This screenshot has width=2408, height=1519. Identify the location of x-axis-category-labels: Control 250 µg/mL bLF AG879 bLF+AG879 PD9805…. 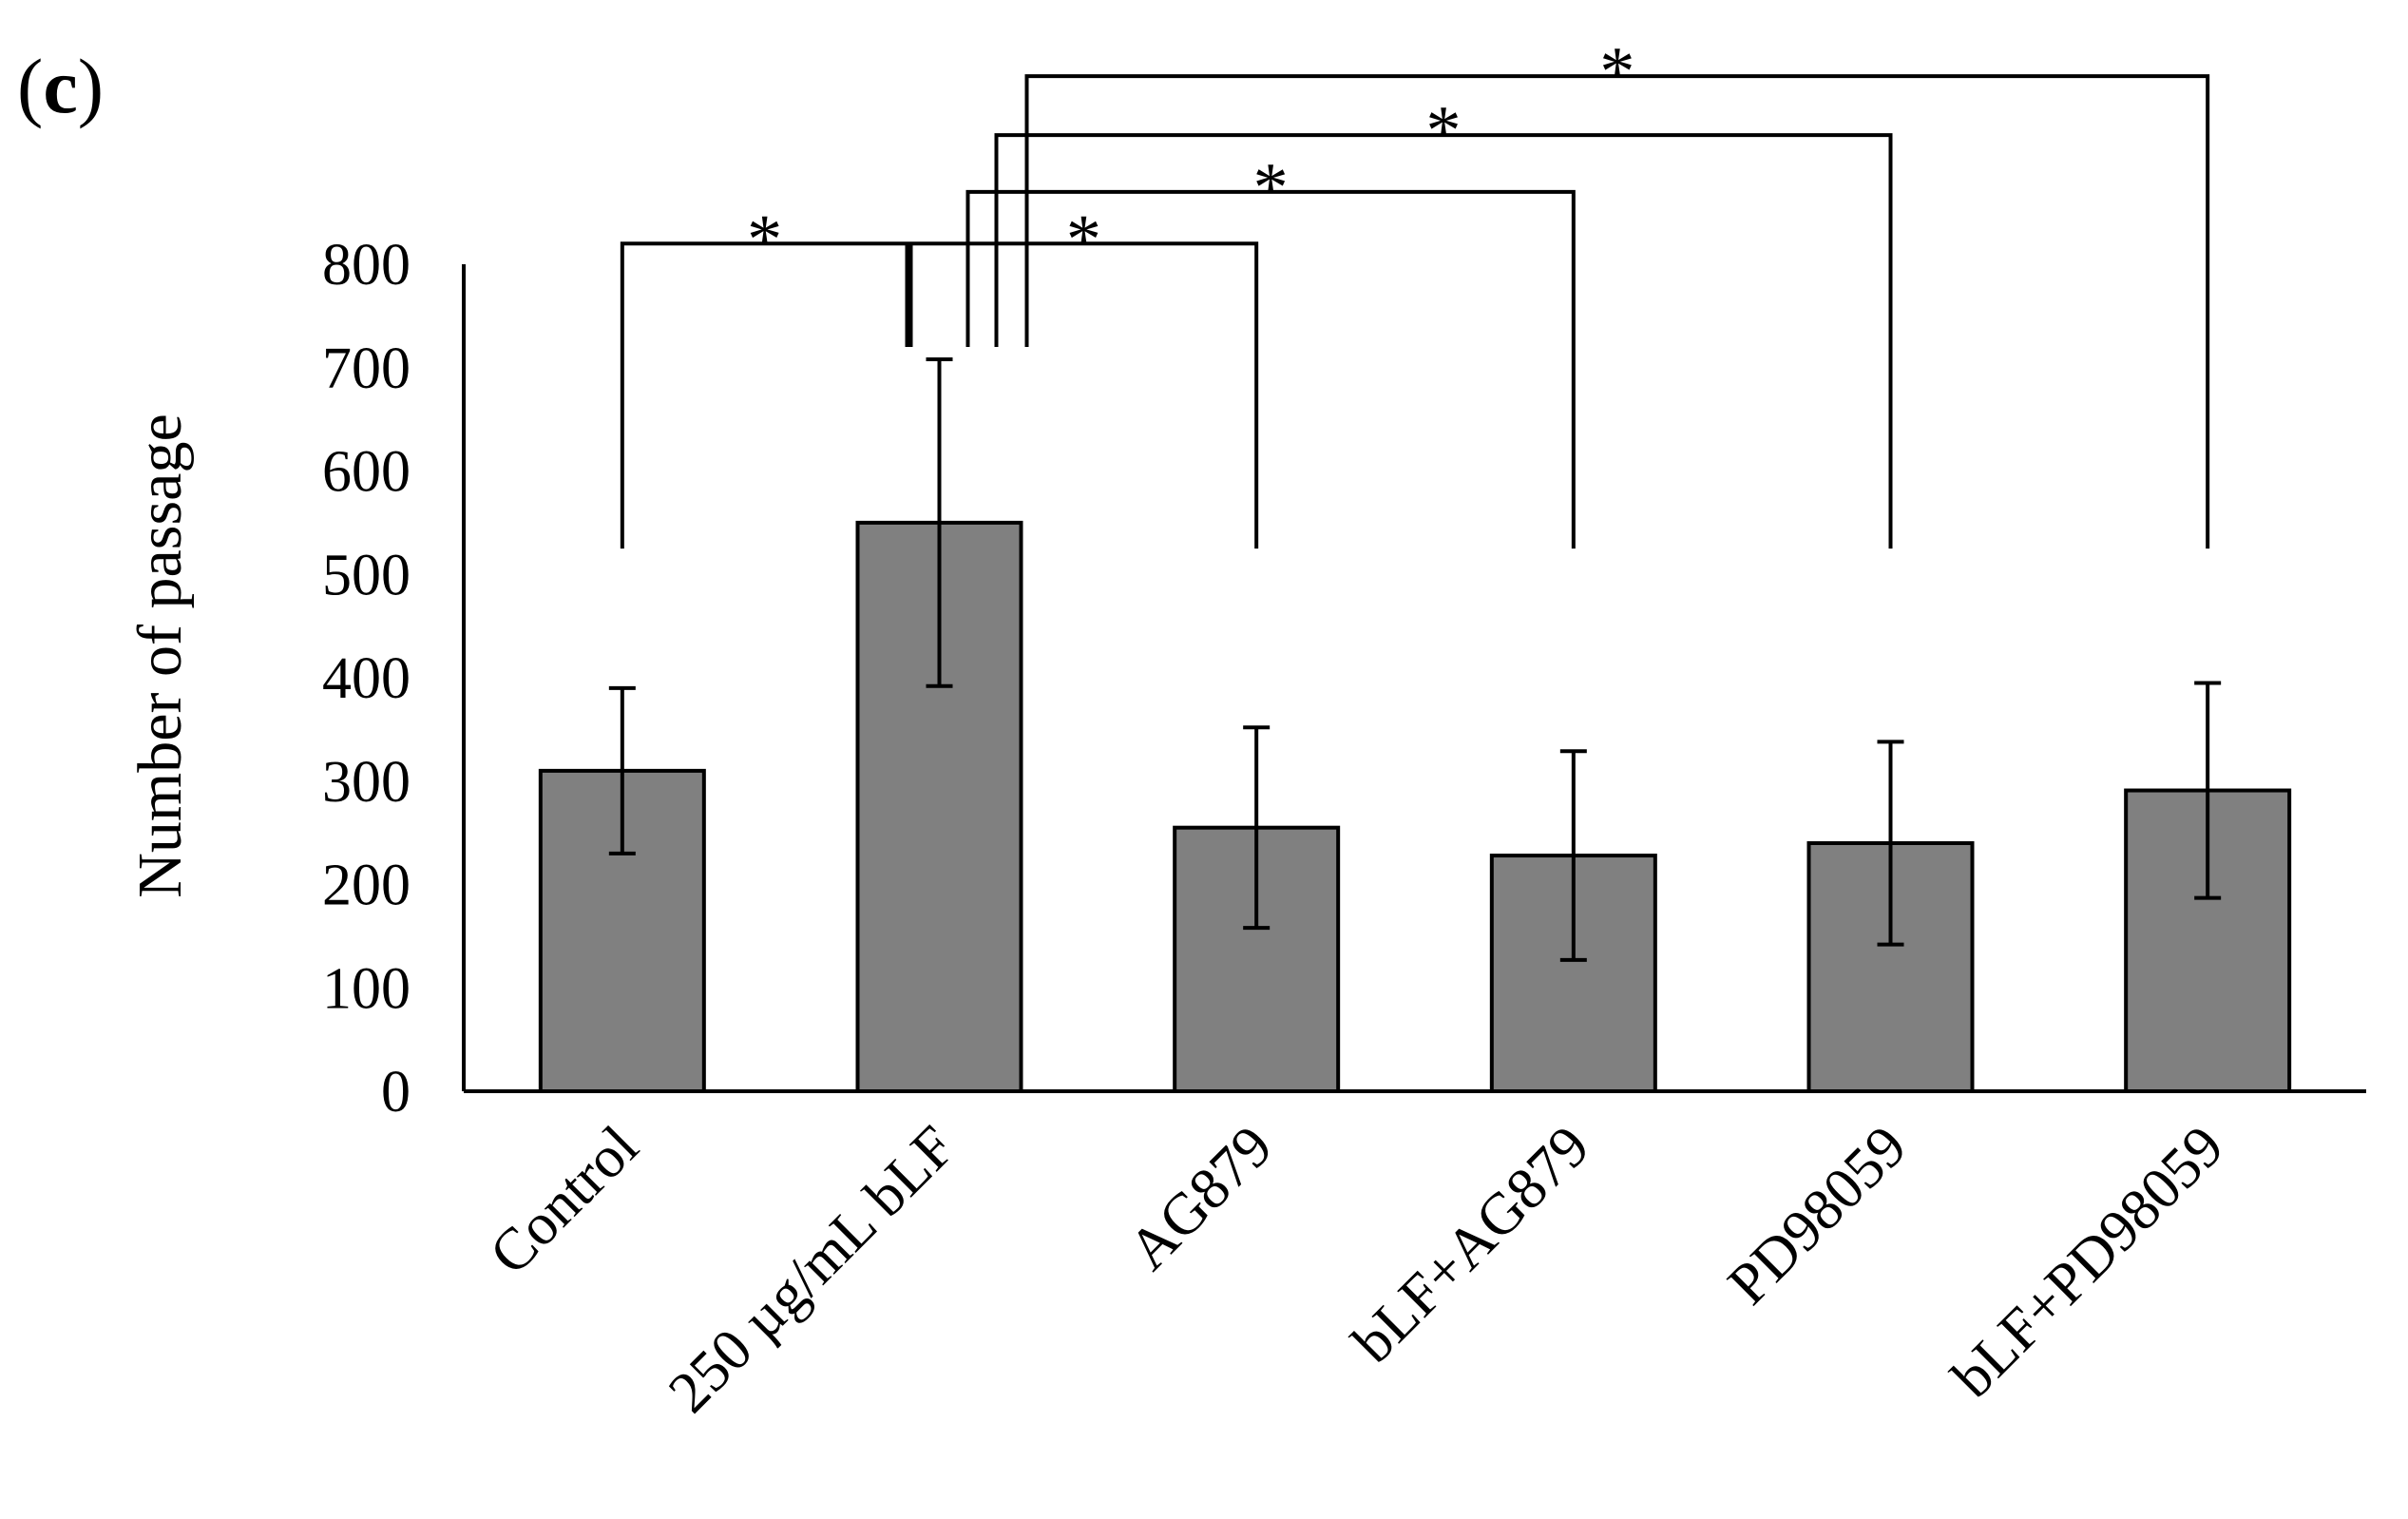
(1357, 1270).